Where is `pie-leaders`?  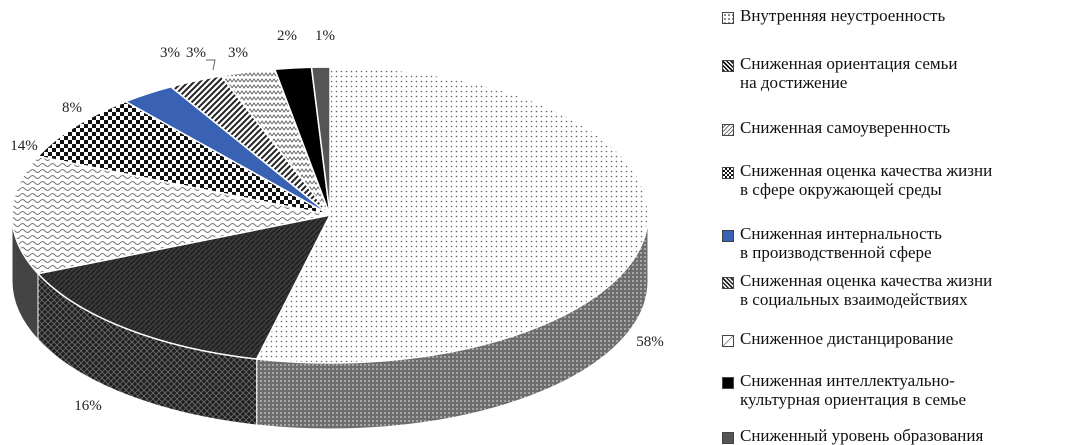 pie-leaders is located at coordinates (211, 65).